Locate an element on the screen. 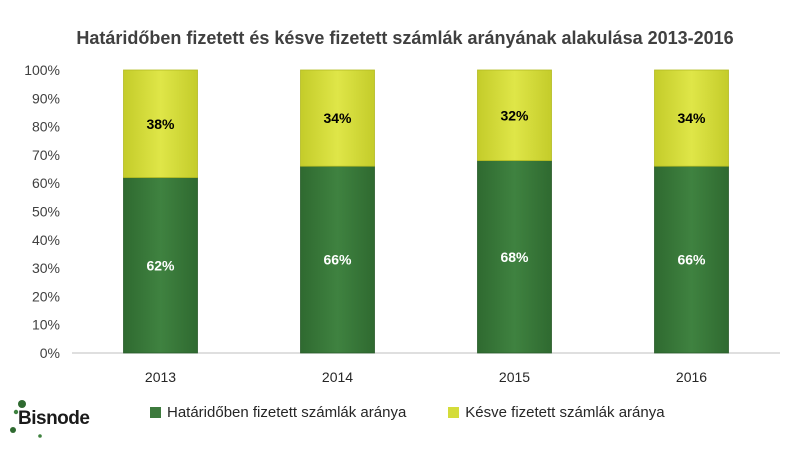 The image size is (810, 454). y-tick-label: 90% is located at coordinates (46, 98).